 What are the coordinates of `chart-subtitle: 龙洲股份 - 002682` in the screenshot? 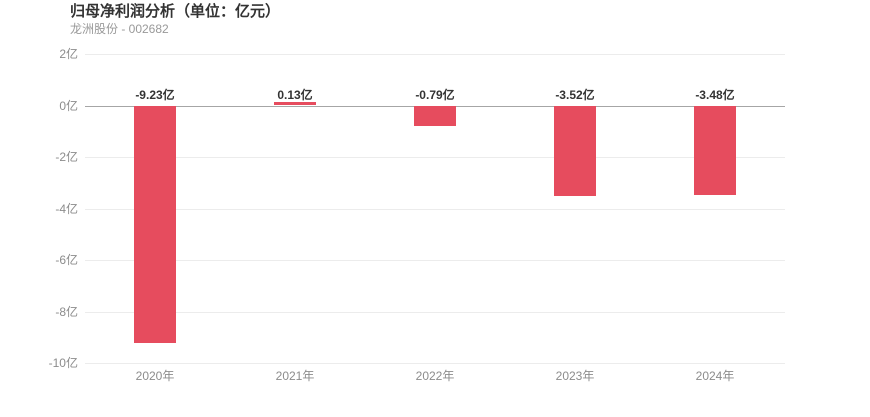 It's located at (119, 29).